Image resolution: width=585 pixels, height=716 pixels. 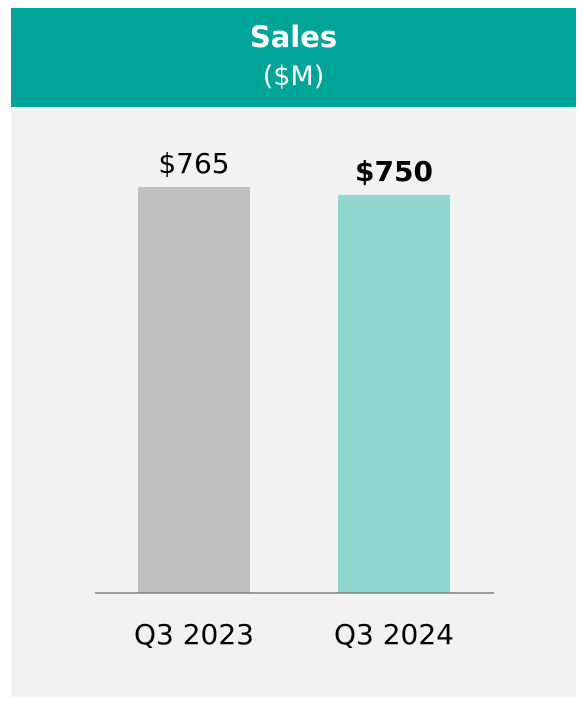 I want to click on x-tick-label: Q3 2024, so click(x=394, y=634).